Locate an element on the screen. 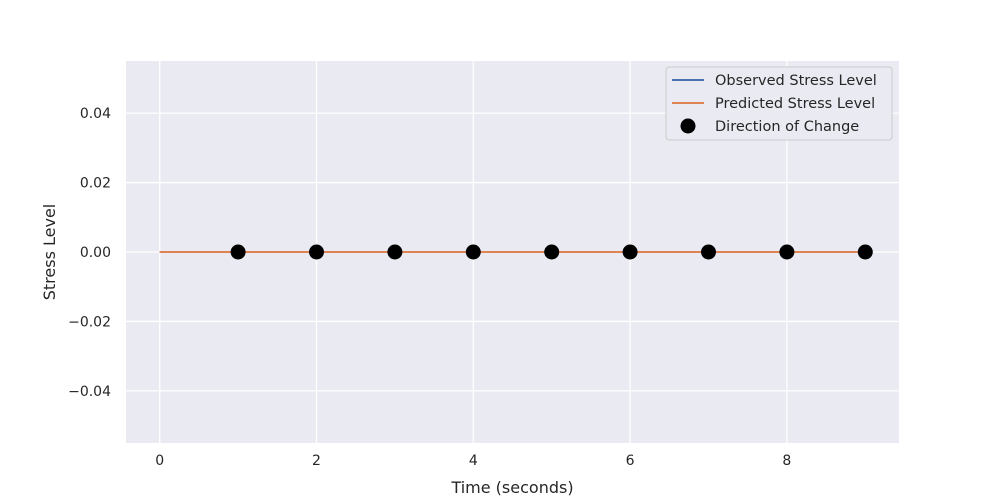 The image size is (1000, 500). x-axis-title: Time (seconds) is located at coordinates (511, 487).